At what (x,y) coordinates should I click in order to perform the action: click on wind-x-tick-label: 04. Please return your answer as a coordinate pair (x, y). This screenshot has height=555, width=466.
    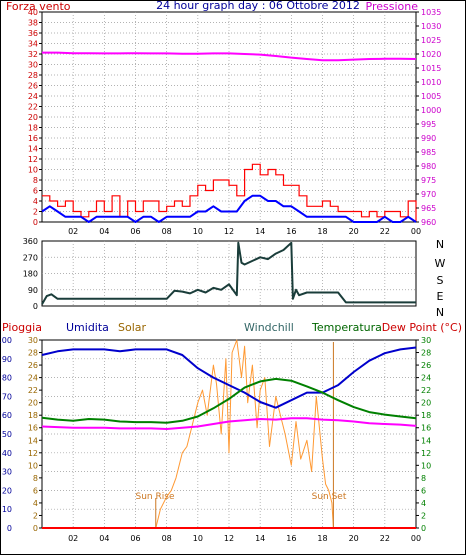
    Looking at the image, I should click on (104, 231).